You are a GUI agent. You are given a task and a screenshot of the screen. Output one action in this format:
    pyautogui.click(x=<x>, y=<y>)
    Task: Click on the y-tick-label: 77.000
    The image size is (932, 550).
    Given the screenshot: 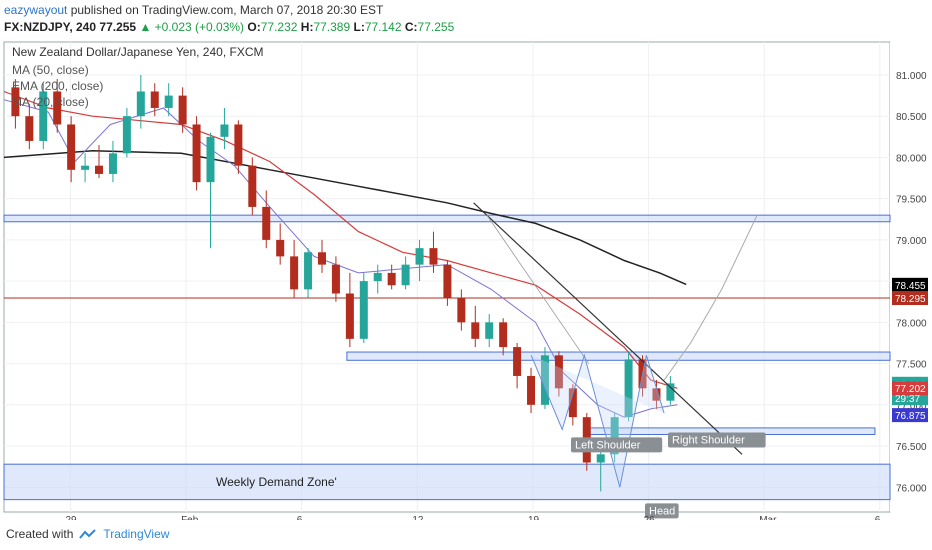 What is the action you would take?
    pyautogui.click(x=911, y=406)
    